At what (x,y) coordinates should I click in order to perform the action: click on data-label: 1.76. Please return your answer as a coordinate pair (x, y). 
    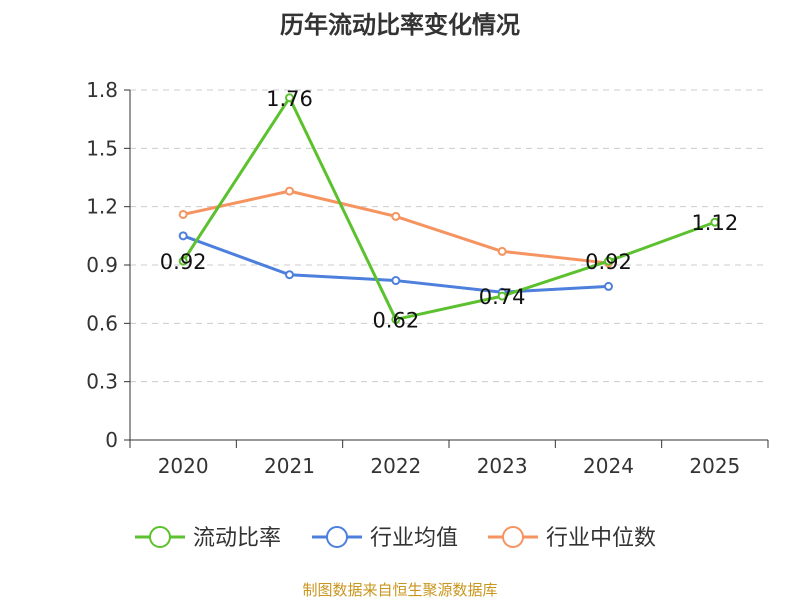
    Looking at the image, I should click on (289, 99).